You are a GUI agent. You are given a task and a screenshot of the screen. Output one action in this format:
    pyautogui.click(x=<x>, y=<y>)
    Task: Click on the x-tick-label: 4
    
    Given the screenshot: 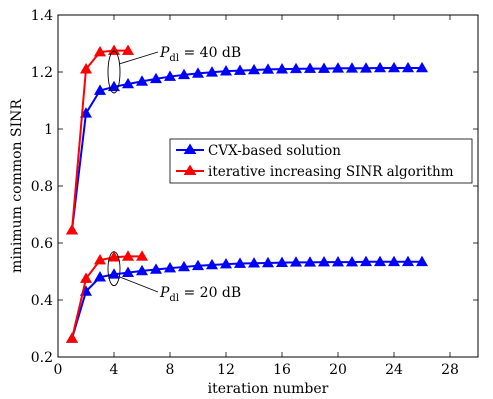 What is the action you would take?
    pyautogui.click(x=114, y=370)
    